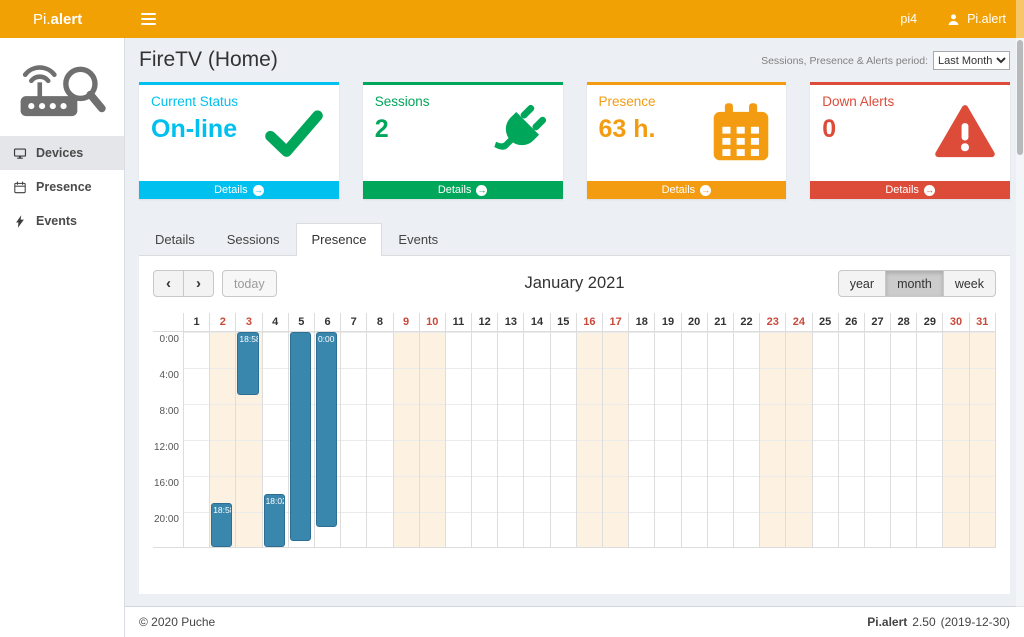 The width and height of the screenshot is (1024, 637). Describe the element at coordinates (454, 190) in the screenshot. I see `details-label: Details` at that location.